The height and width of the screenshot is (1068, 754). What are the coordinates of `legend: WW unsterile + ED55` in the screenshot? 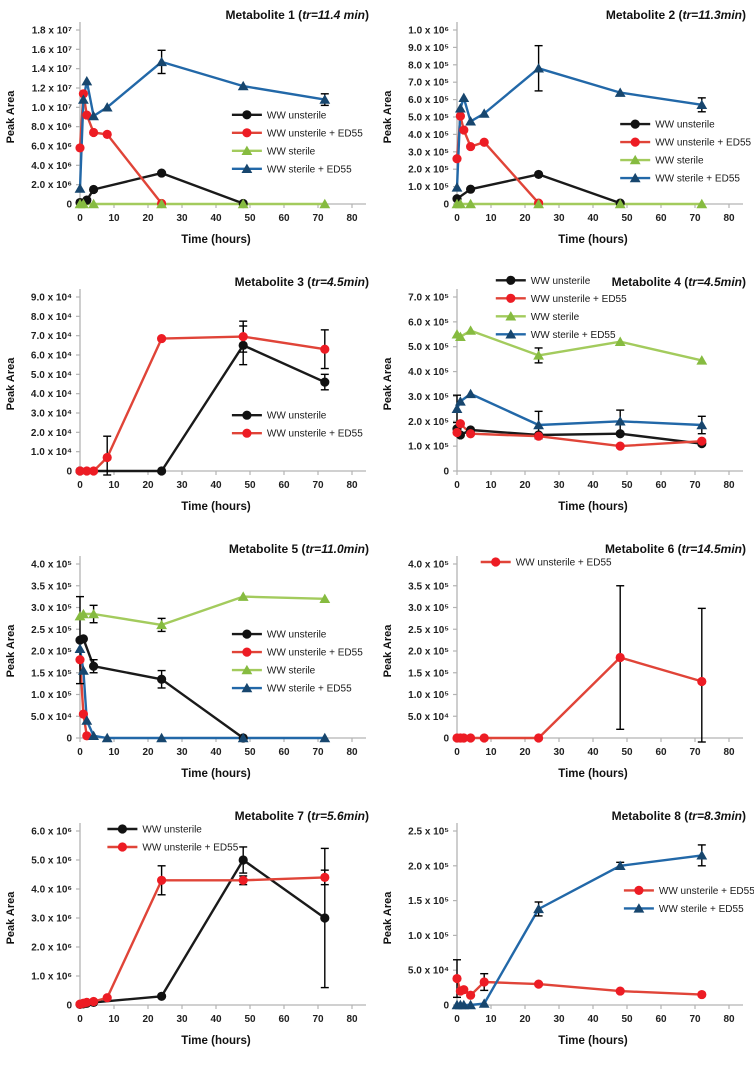 It's located at (546, 563).